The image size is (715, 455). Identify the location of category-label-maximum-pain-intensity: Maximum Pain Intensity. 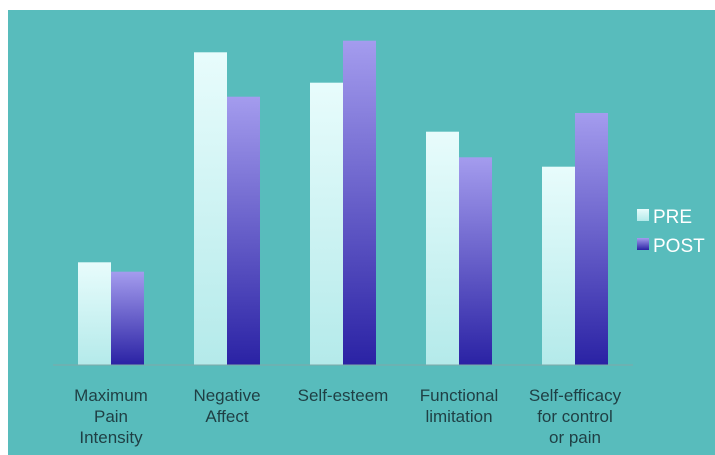
(111, 416).